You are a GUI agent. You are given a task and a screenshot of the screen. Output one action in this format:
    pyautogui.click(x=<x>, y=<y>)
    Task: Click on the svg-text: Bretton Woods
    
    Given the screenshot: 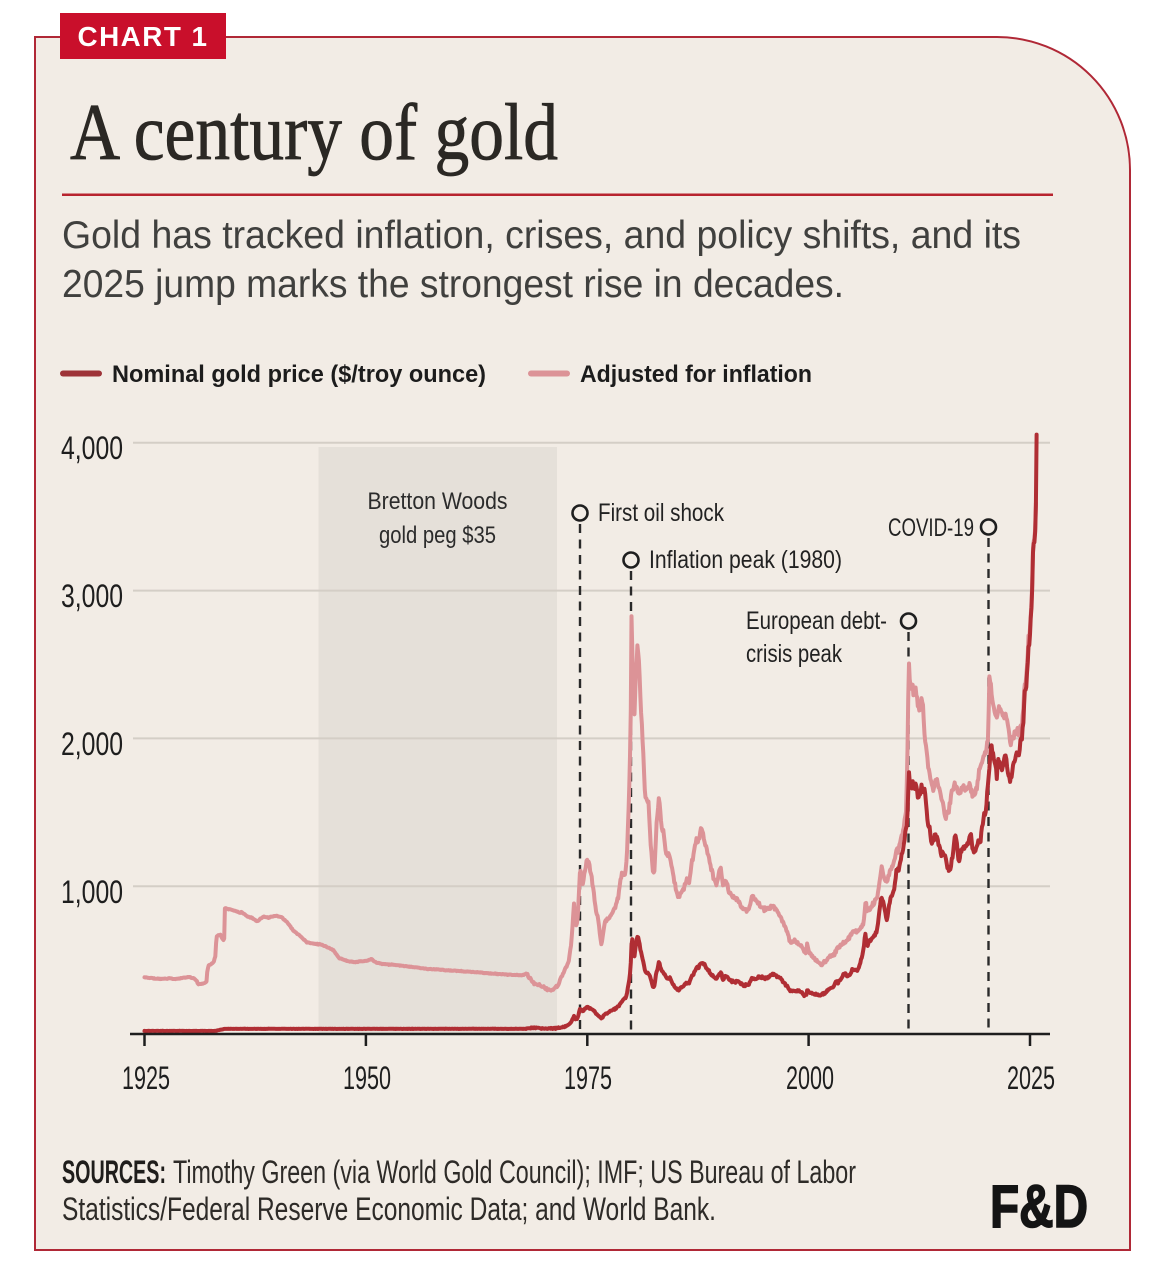 What is the action you would take?
    pyautogui.click(x=438, y=501)
    